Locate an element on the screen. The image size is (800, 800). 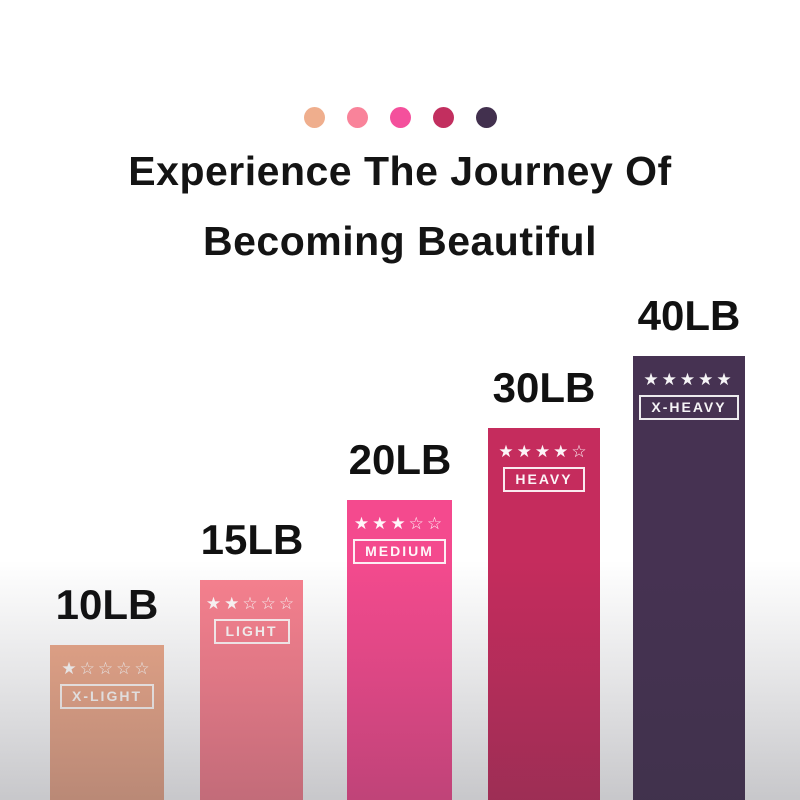
star-rating: ★★★★☆ is located at coordinates (544, 452).